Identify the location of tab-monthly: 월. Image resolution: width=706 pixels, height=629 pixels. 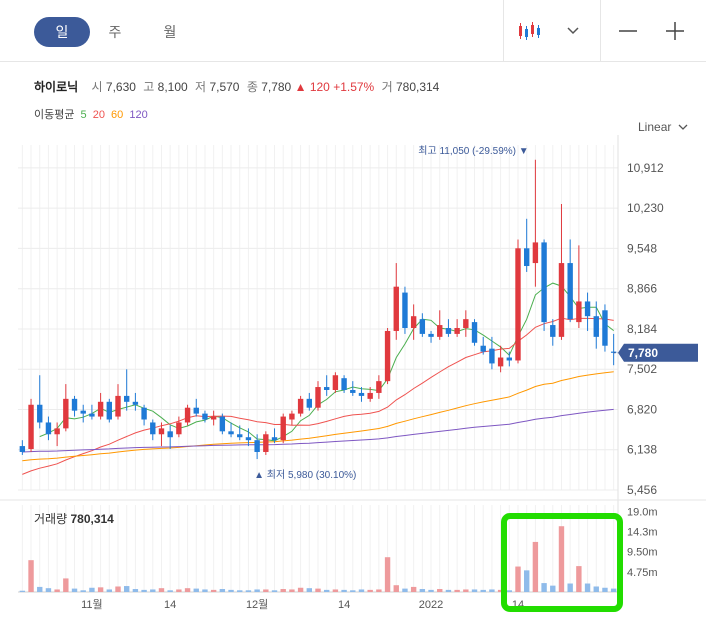
(170, 32).